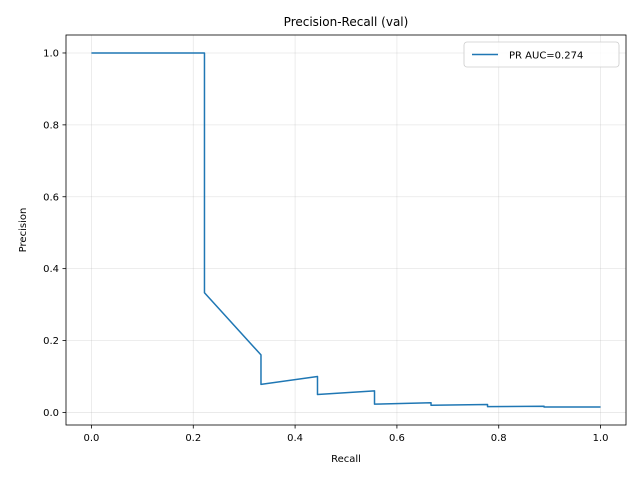  What do you see at coordinates (23, 230) in the screenshot?
I see `y-axis-title: Precision` at bounding box center [23, 230].